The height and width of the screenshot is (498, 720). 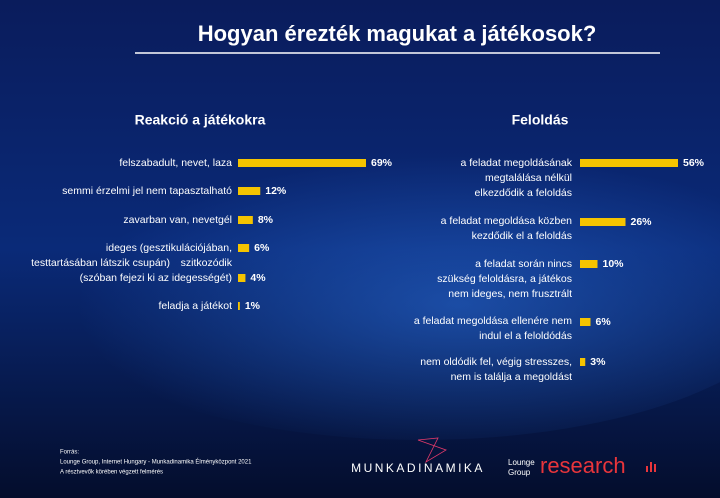 I want to click on chart-title: Feloldás, so click(x=540, y=120).